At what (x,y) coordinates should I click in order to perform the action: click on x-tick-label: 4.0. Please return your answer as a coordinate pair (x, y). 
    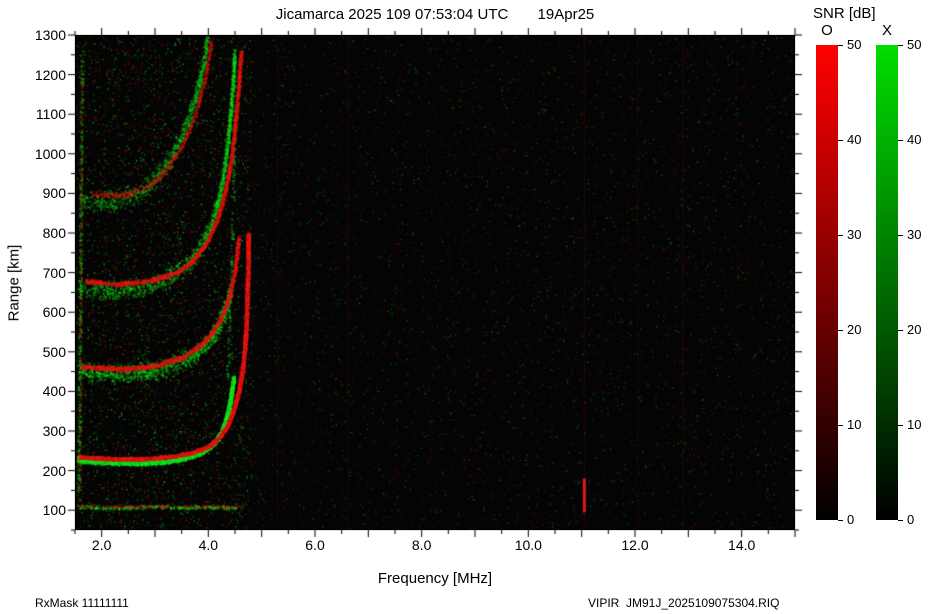
    Looking at the image, I should click on (208, 545).